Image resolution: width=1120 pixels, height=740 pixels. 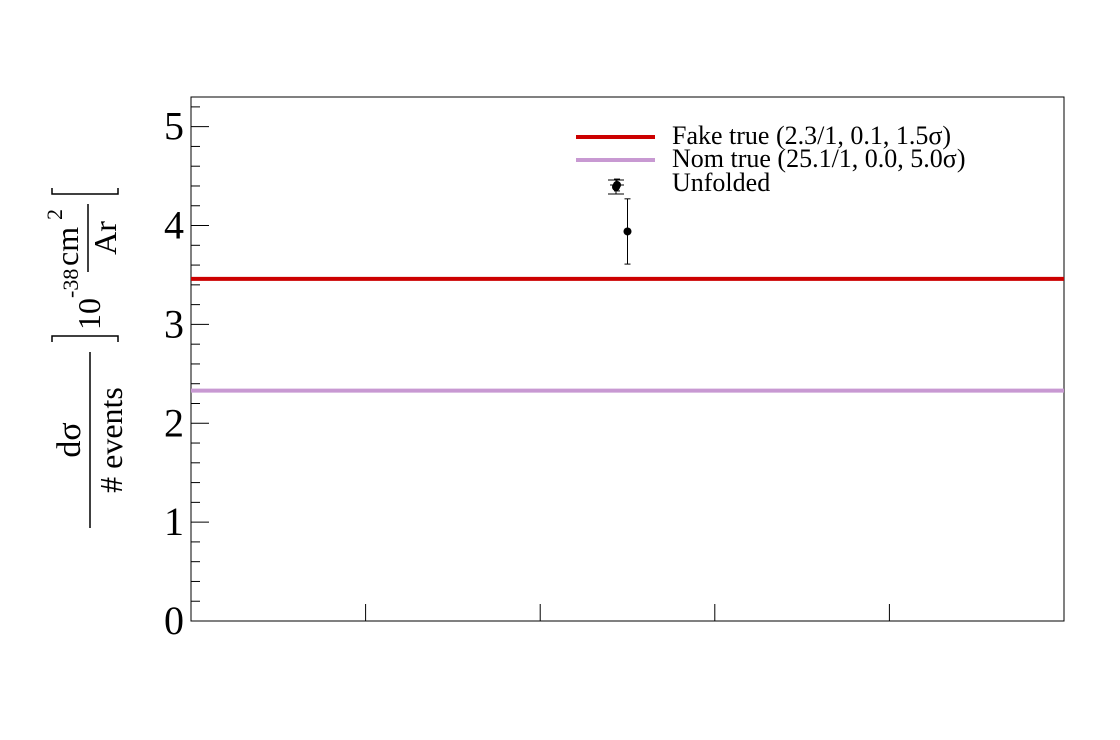 I want to click on legend-label-unfolded: Unfolded, so click(x=721, y=182).